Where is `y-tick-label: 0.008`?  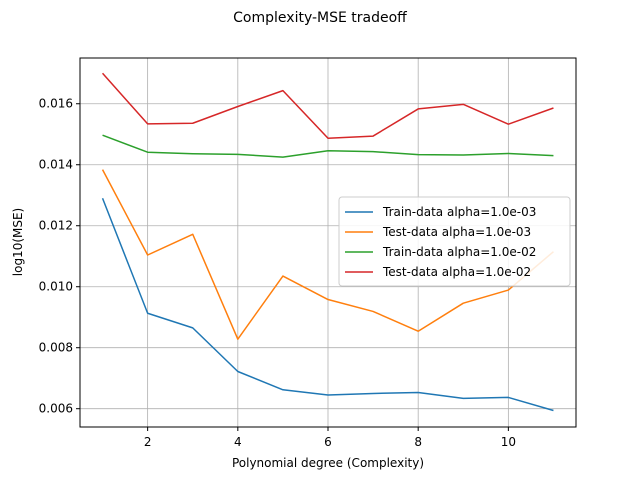
y-tick-label: 0.008 is located at coordinates (56, 348).